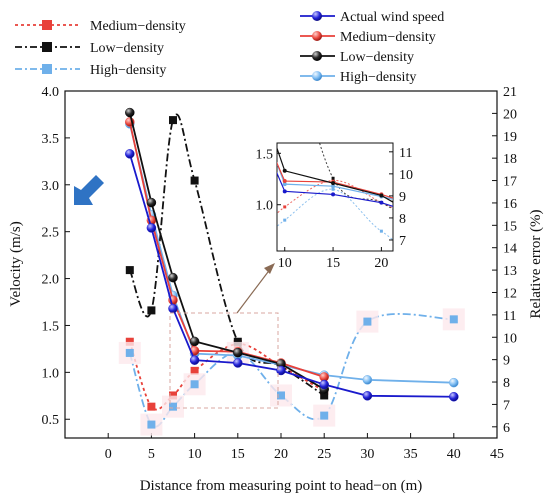 The height and width of the screenshot is (498, 550). I want to click on inset-y-right-tick-label: 8, so click(402, 219).